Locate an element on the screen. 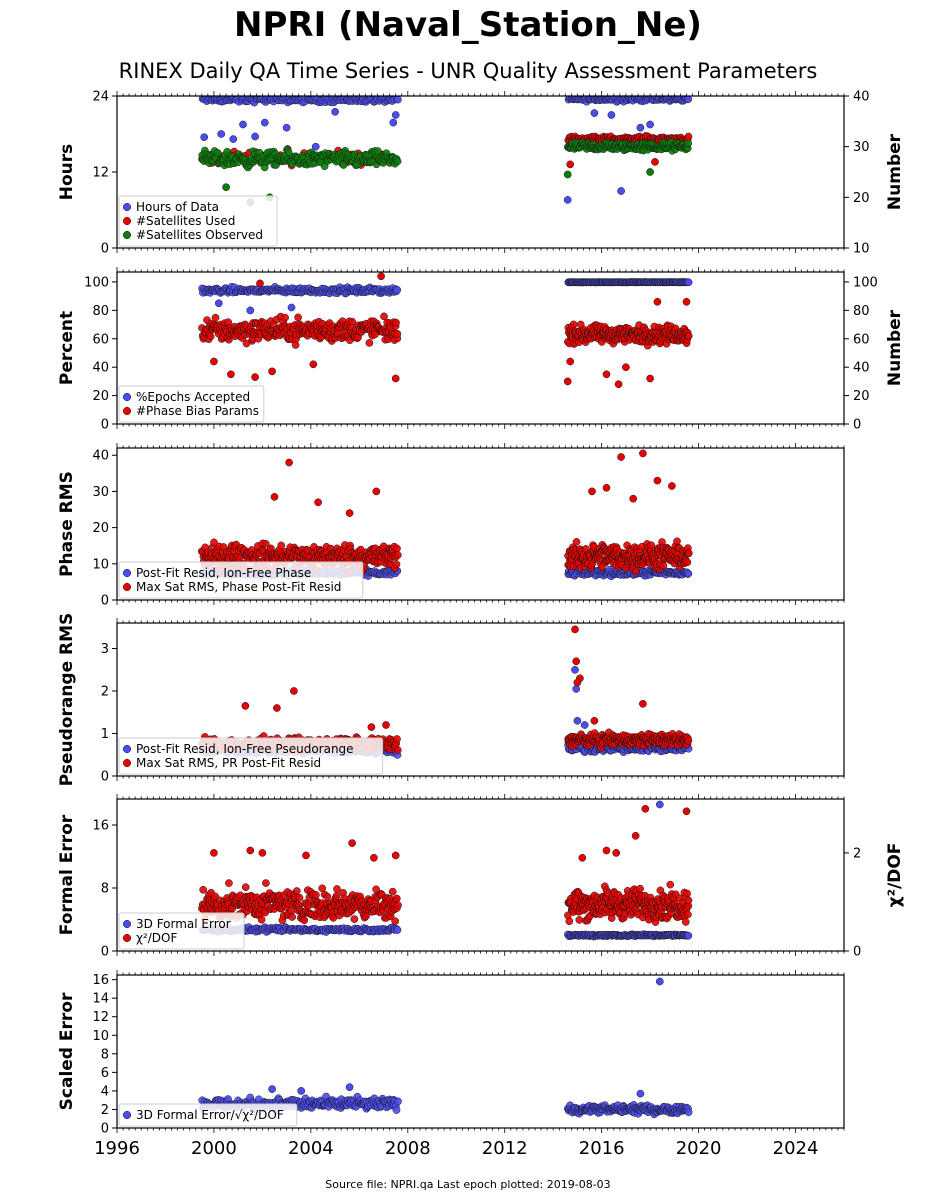 This screenshot has height=1200, width=937. legend-entry: %Epochs Accepted is located at coordinates (193, 397).